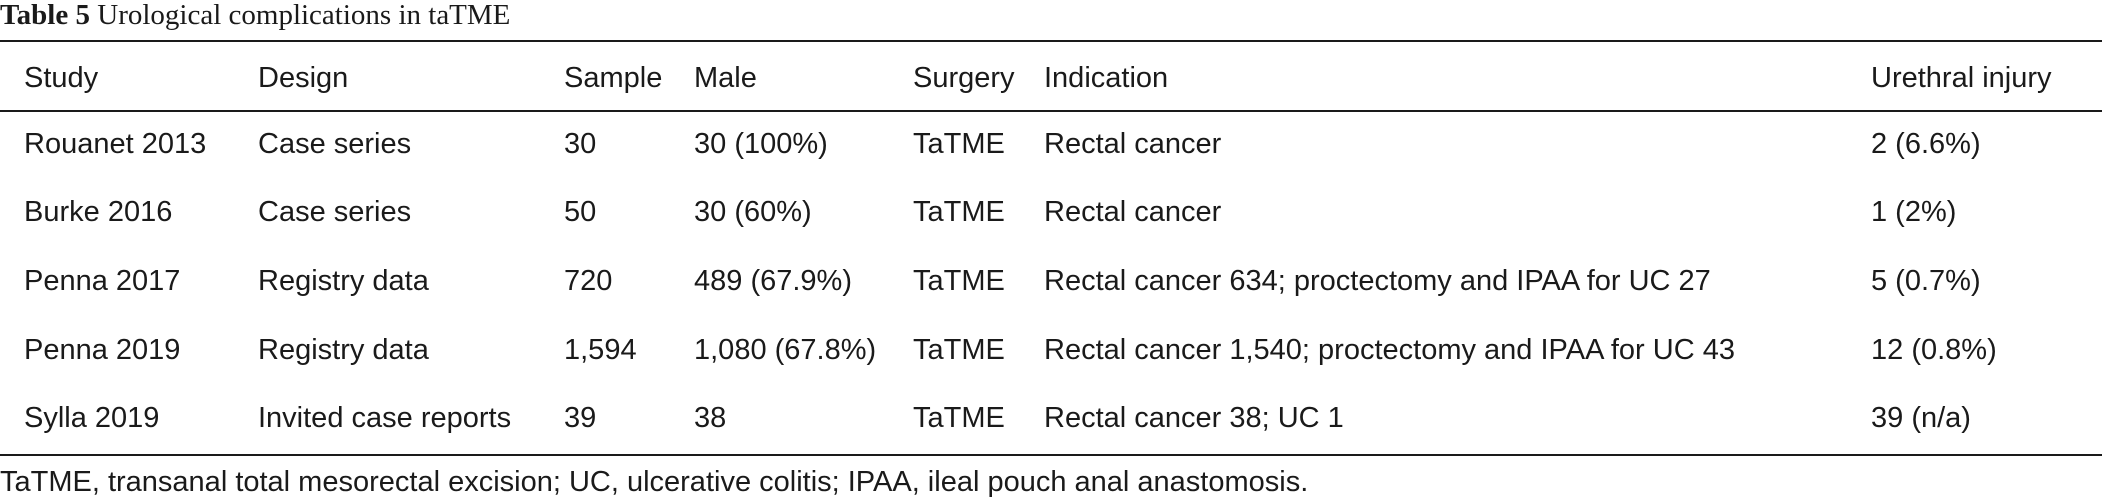 The width and height of the screenshot is (2102, 503). I want to click on table-bottom-rule, so click(1051, 455).